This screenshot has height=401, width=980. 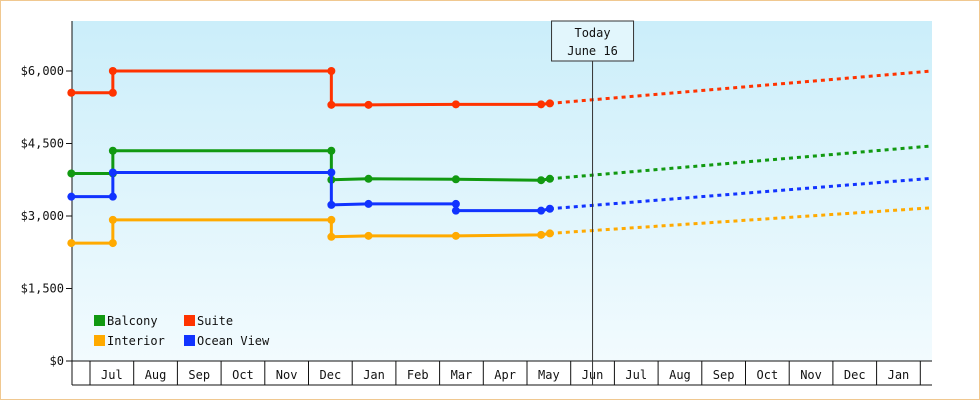 What do you see at coordinates (592, 51) in the screenshot?
I see `today-date: June 16` at bounding box center [592, 51].